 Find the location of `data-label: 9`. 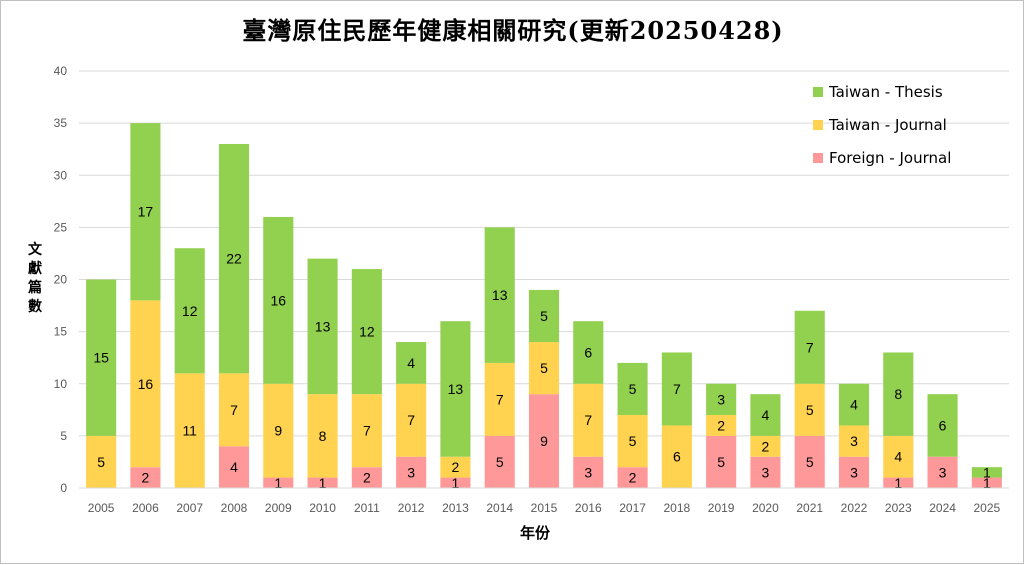

data-label: 9 is located at coordinates (278, 431).